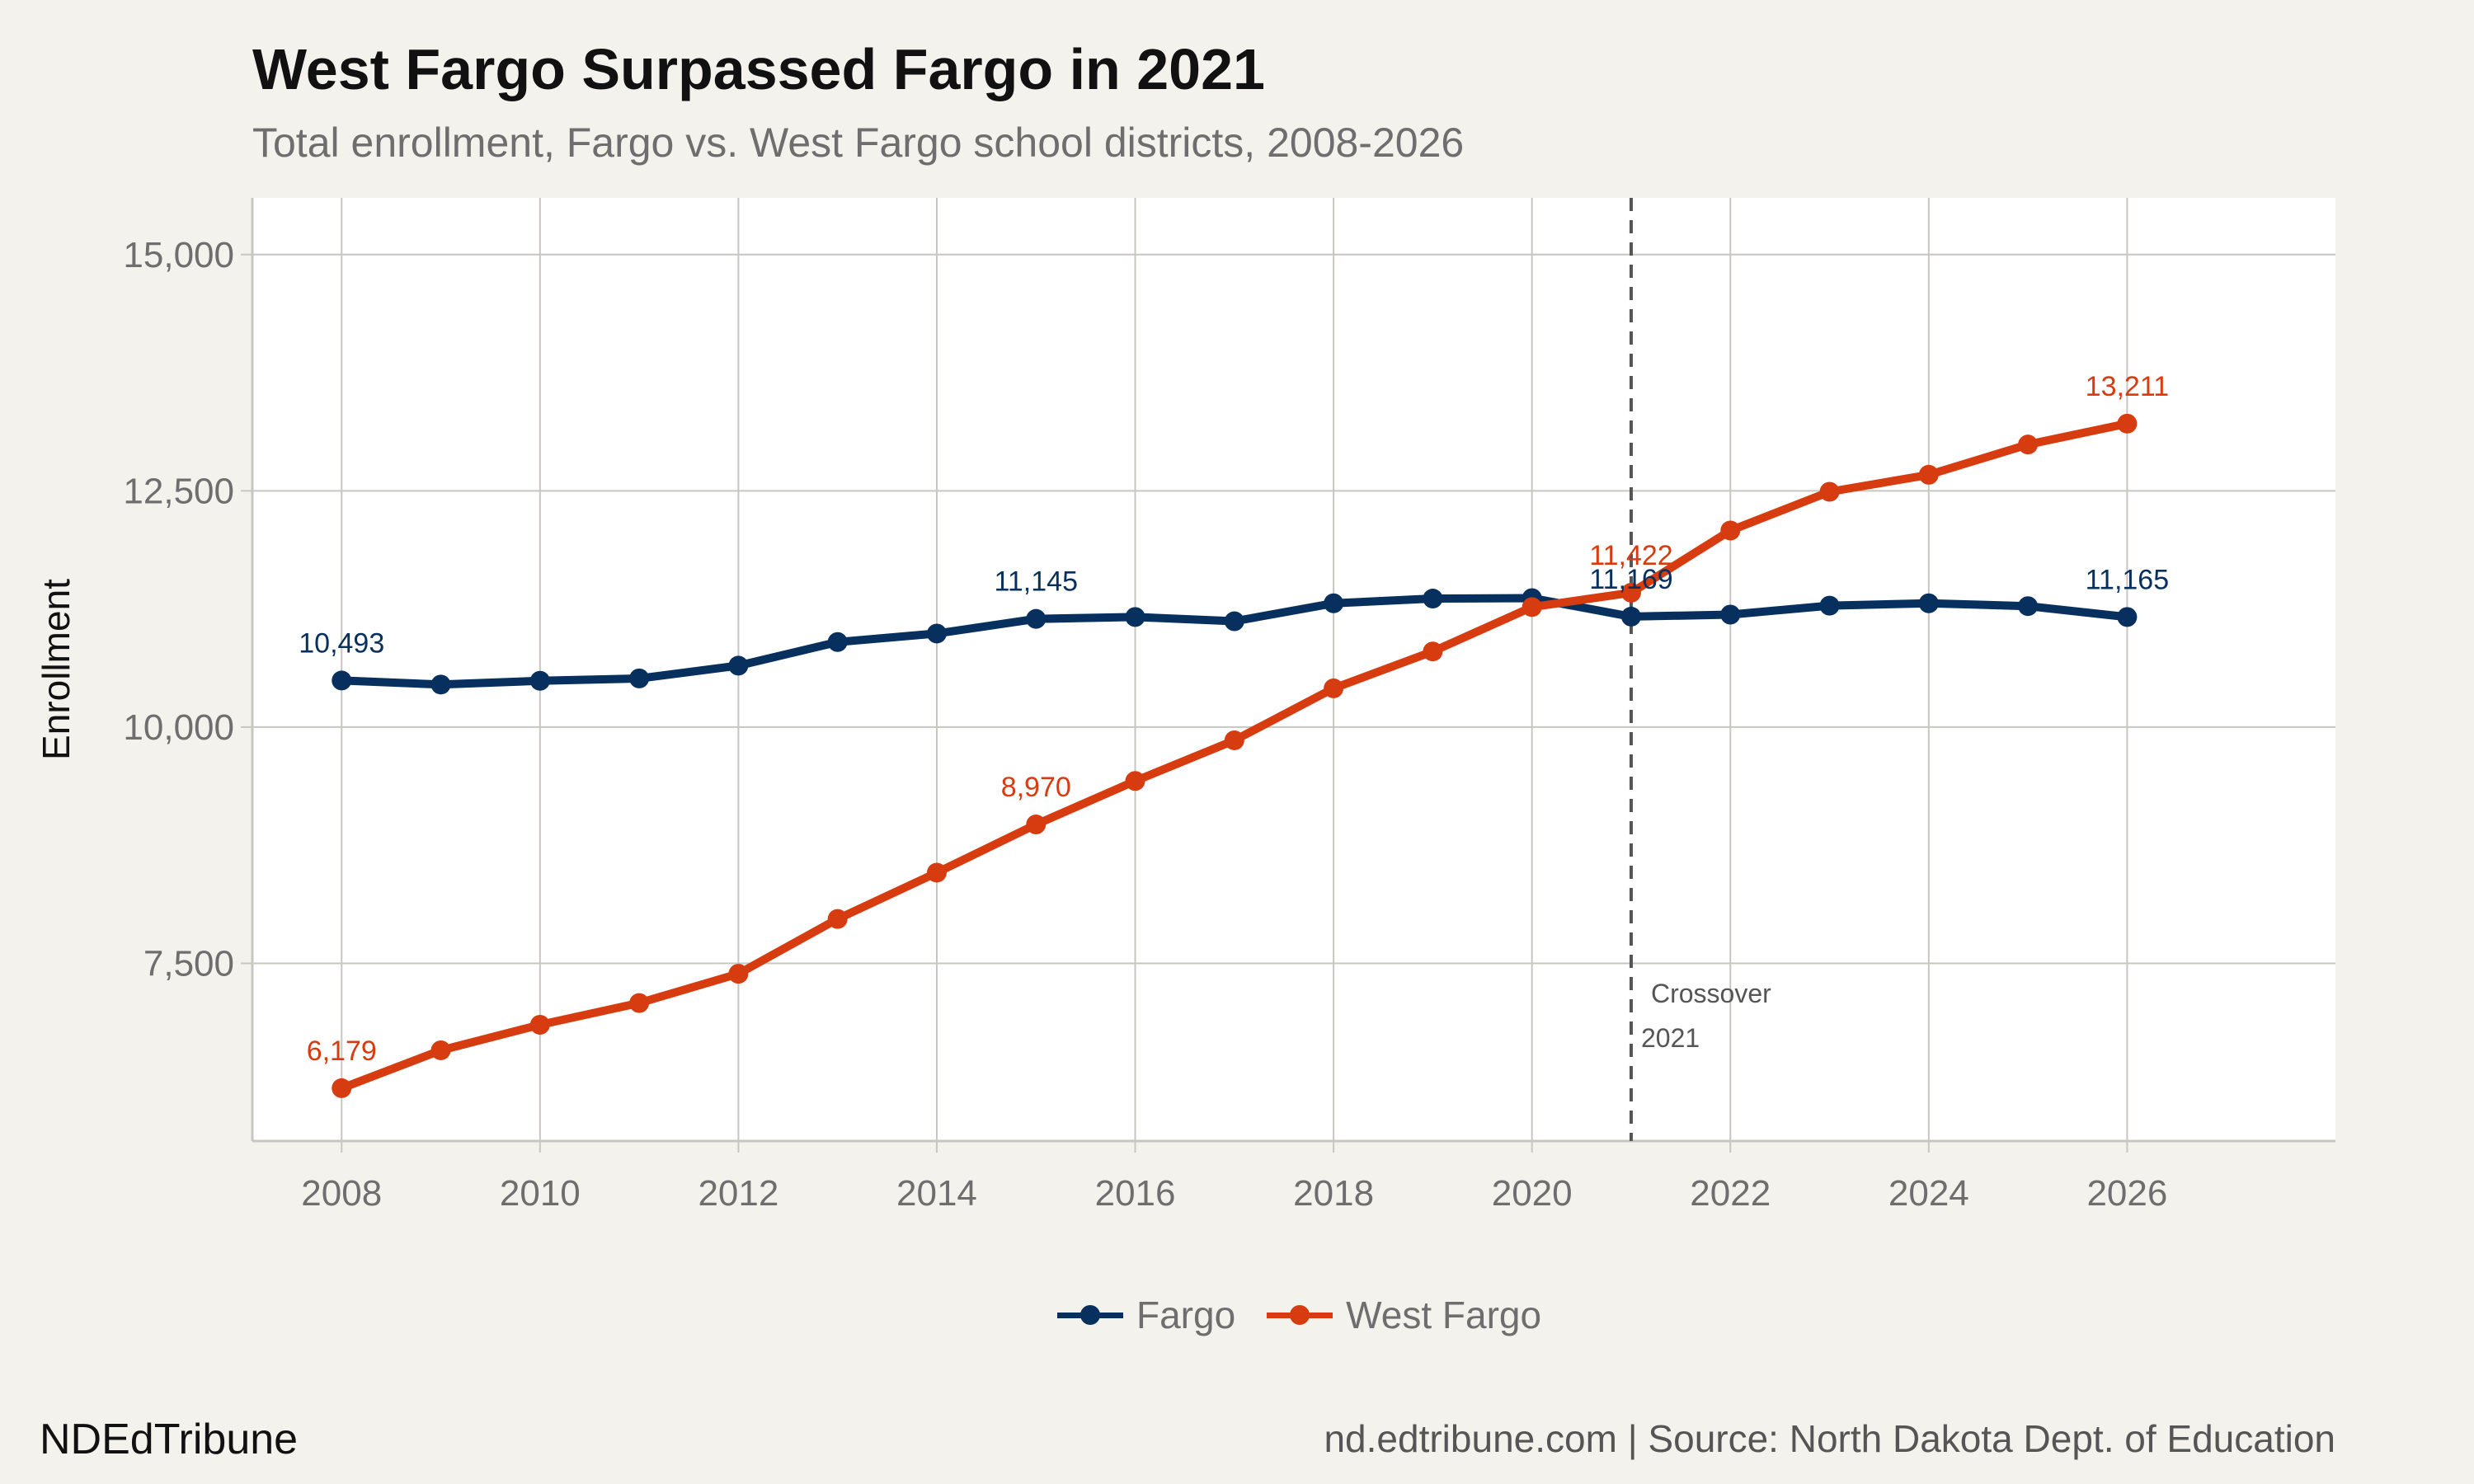  I want to click on legend-key-west-fargo, so click(1300, 1314).